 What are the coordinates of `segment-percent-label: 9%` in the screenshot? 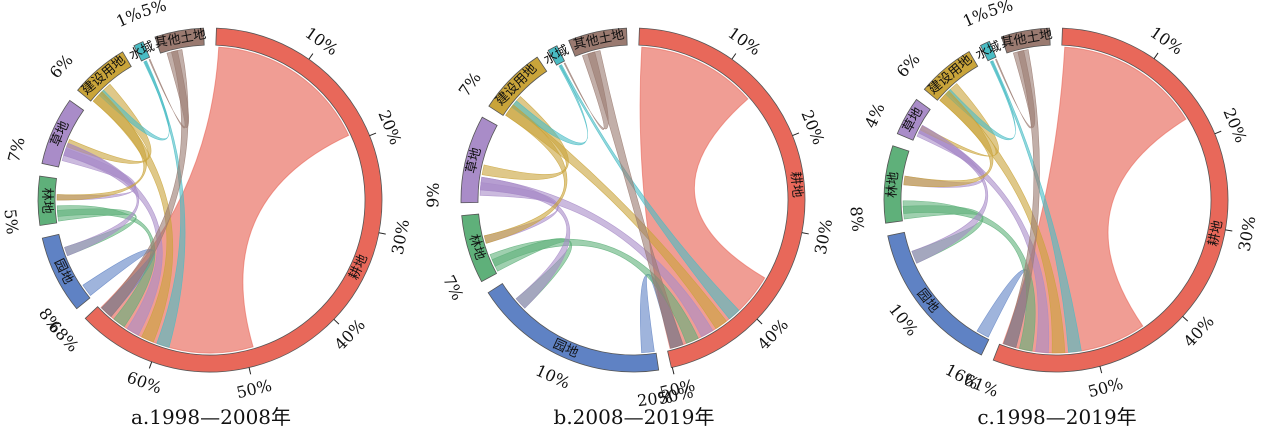 It's located at (433, 195).